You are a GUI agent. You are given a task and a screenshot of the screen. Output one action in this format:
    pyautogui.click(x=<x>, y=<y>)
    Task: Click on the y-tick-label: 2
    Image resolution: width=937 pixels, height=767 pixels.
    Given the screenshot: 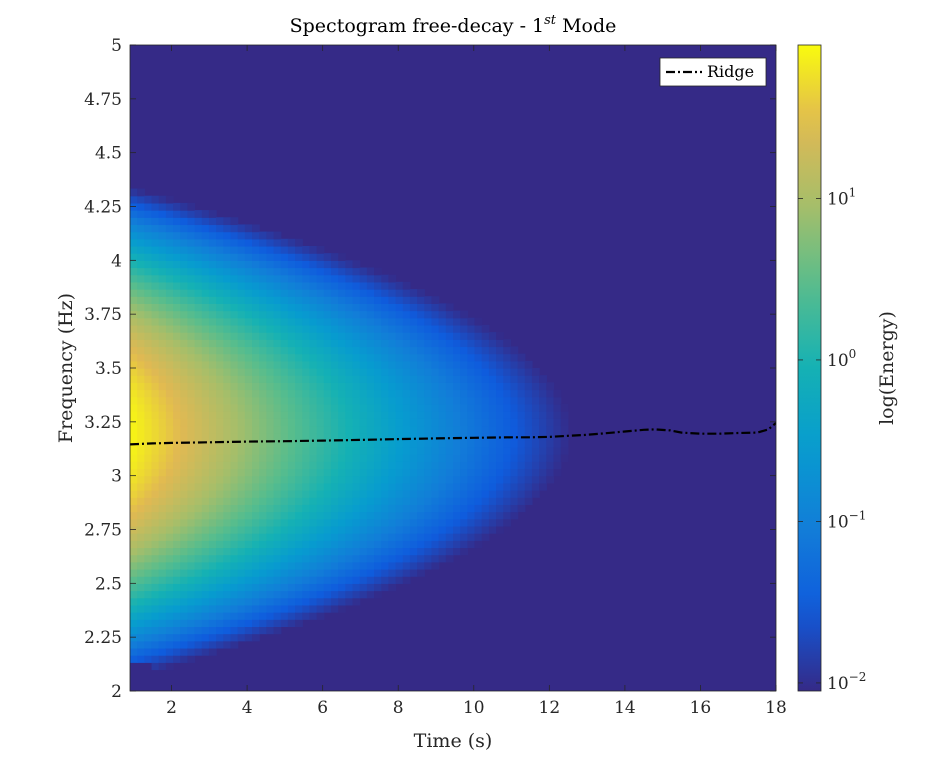 What is the action you would take?
    pyautogui.click(x=116, y=692)
    